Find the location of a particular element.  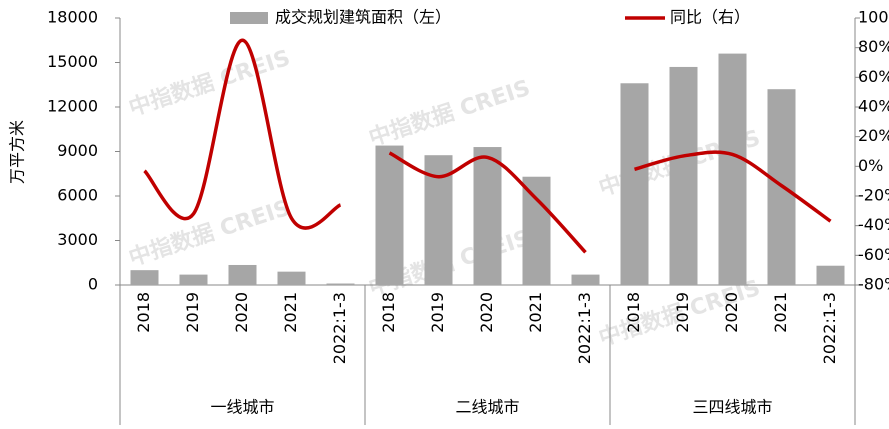

y2-tick-label: -80% is located at coordinates (873, 284).